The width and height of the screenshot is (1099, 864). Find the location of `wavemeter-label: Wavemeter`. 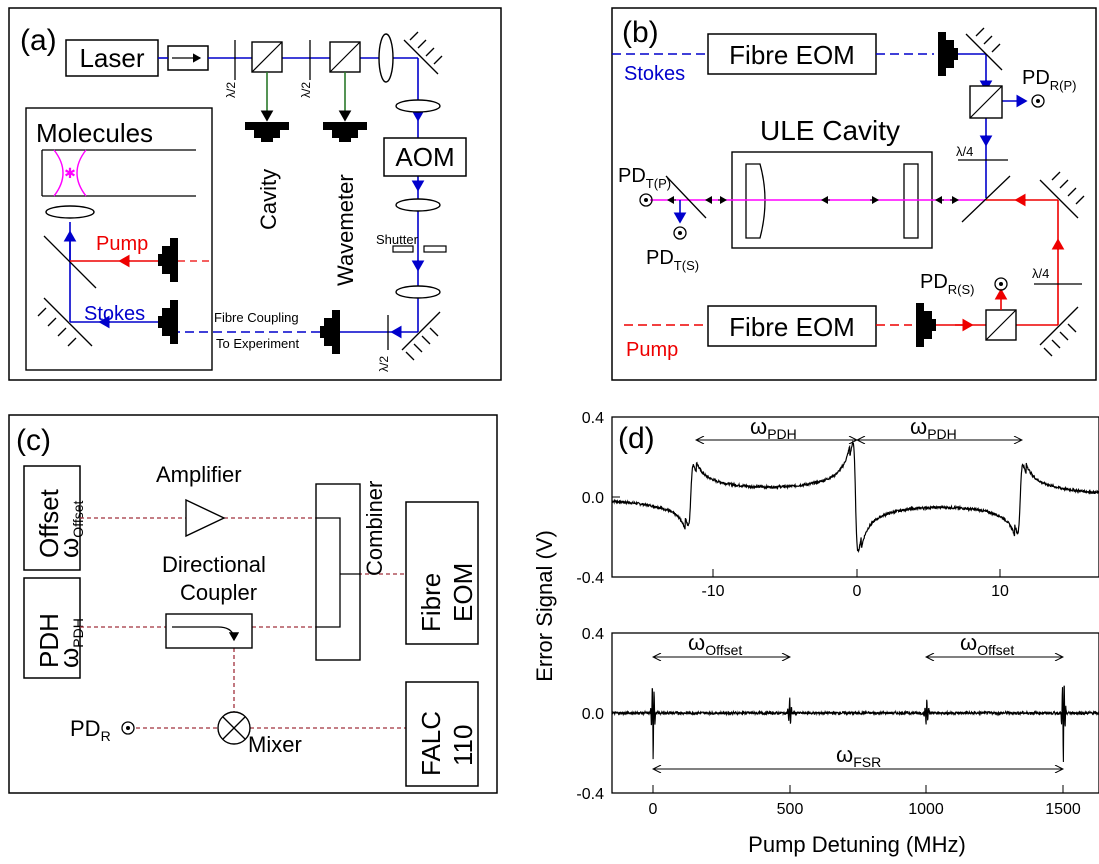

wavemeter-label: Wavemeter is located at coordinates (345, 230).